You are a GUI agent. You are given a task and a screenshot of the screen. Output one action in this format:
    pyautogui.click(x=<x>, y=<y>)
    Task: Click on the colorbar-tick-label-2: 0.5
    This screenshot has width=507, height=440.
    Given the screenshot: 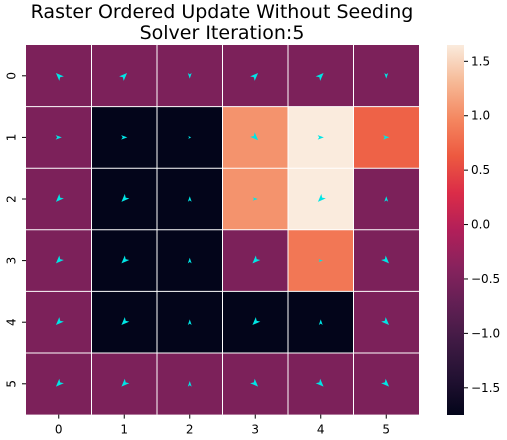 What is the action you would take?
    pyautogui.click(x=480, y=170)
    